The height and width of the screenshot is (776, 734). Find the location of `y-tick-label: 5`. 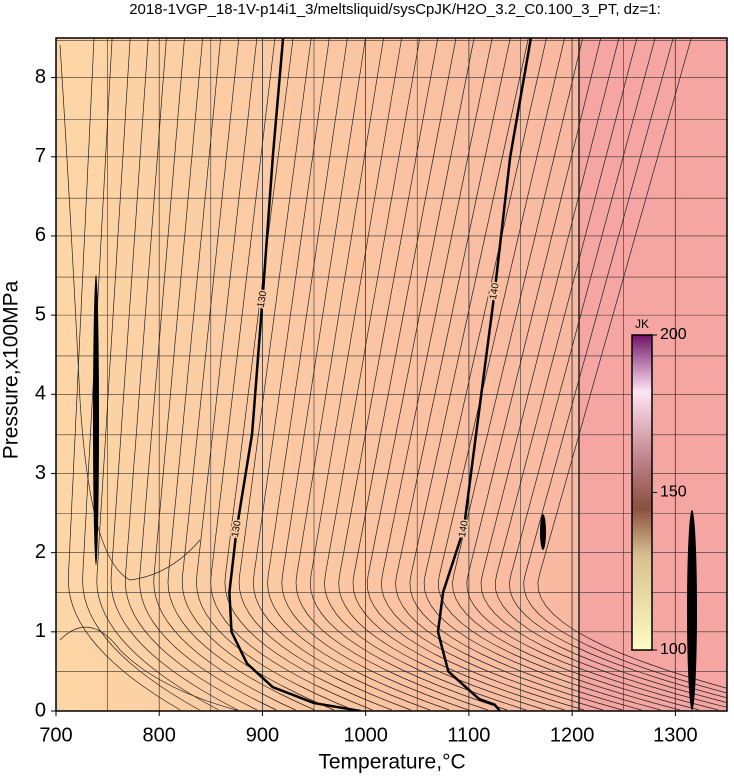

y-tick-label: 5 is located at coordinates (40, 314).